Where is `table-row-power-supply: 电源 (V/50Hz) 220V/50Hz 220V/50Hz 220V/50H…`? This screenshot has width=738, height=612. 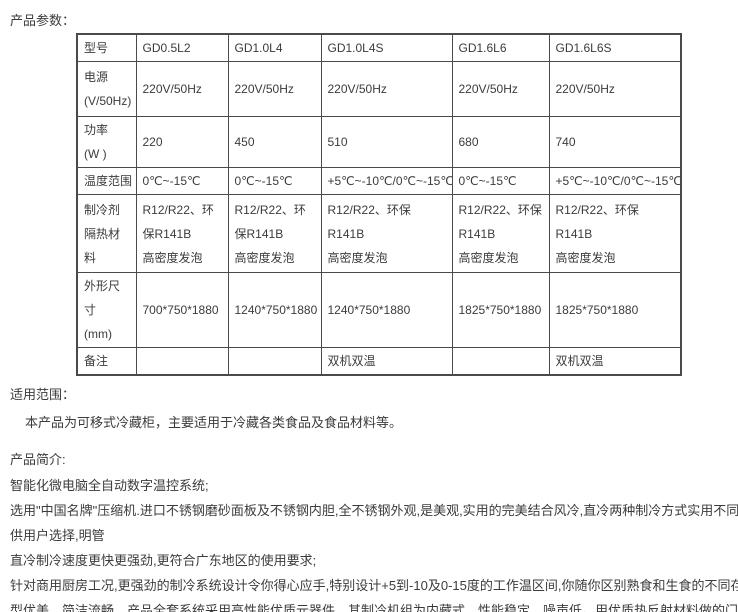
table-row-power-supply: 电源 (V/50Hz) 220V/50Hz 220V/50Hz 220V/50H… is located at coordinates (379, 89).